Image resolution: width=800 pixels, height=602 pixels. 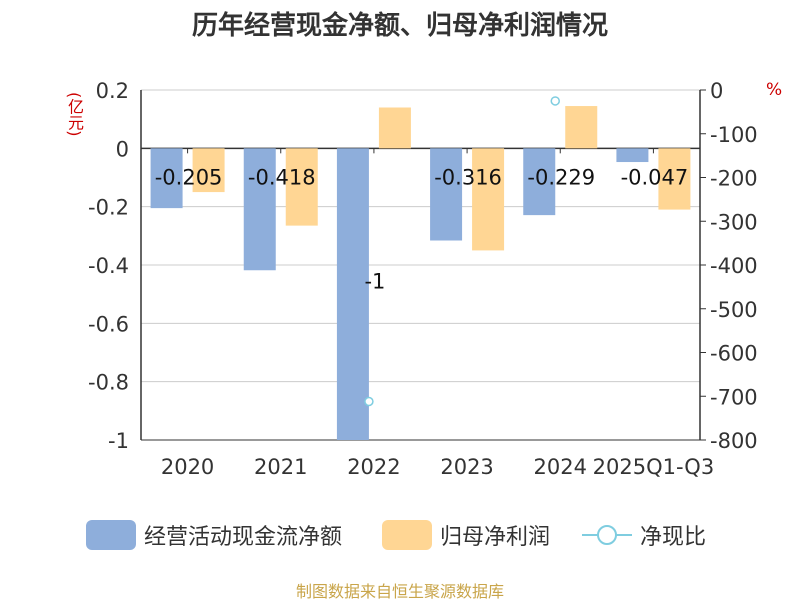 What do you see at coordinates (399, 26) in the screenshot?
I see `chart-title: 历年经营现金净额、归母净利润情况` at bounding box center [399, 26].